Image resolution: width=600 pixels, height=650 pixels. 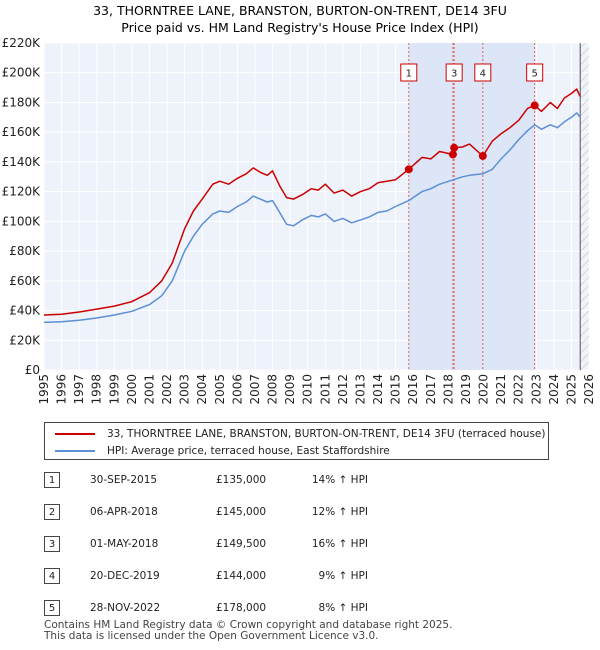 I want to click on y-tick-label: £40K, so click(x=25, y=311).